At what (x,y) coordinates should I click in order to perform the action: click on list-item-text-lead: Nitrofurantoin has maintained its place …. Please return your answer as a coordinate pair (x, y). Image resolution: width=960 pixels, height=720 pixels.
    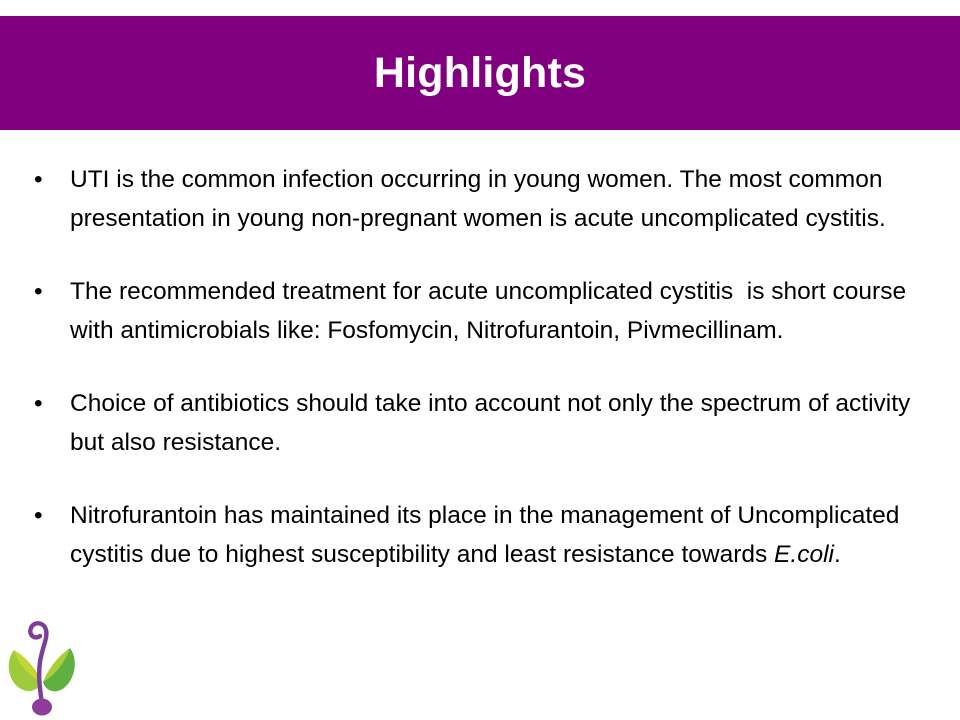
    Looking at the image, I should click on (488, 535).